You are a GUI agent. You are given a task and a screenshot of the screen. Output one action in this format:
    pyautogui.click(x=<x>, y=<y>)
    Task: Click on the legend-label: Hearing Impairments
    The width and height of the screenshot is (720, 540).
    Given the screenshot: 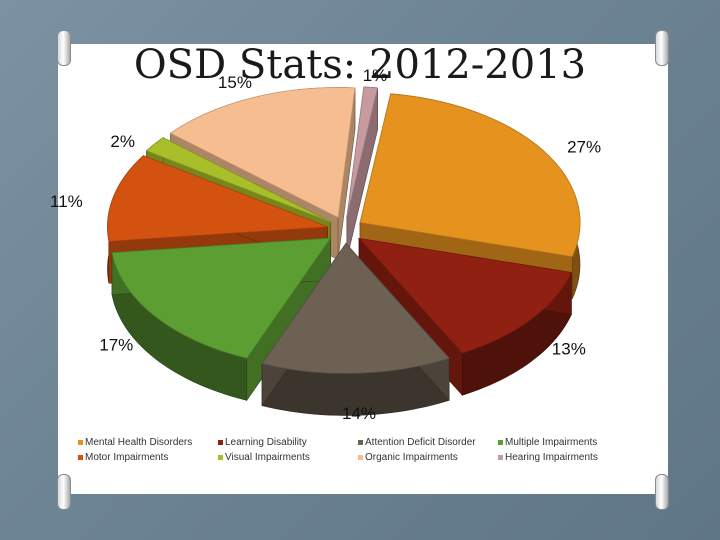 What is the action you would take?
    pyautogui.click(x=551, y=457)
    